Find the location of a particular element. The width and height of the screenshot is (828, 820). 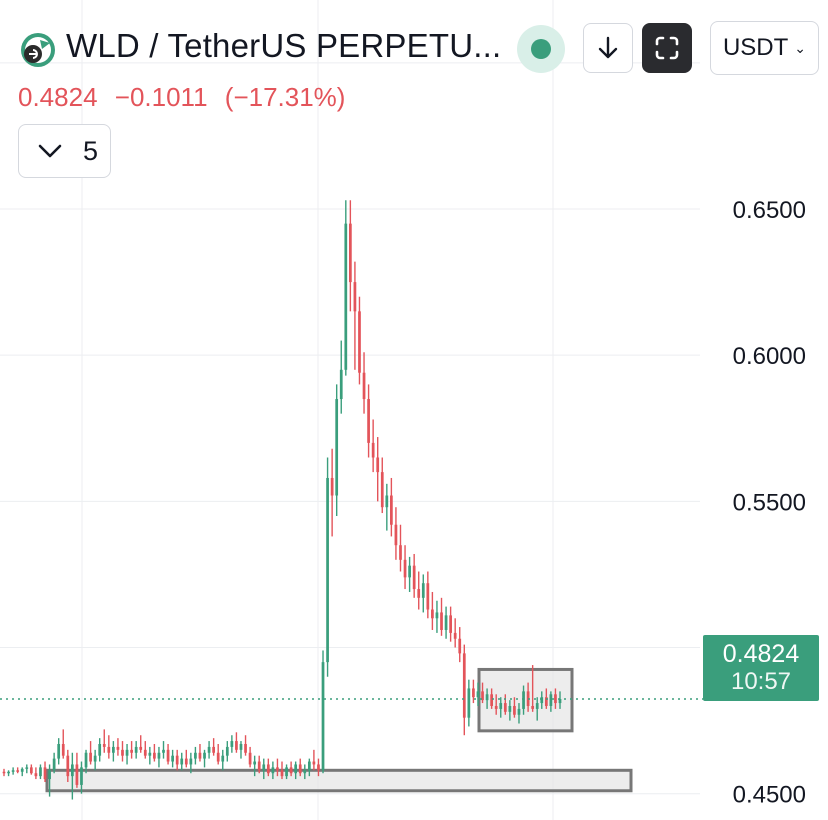

fullscreen-button is located at coordinates (667, 48).